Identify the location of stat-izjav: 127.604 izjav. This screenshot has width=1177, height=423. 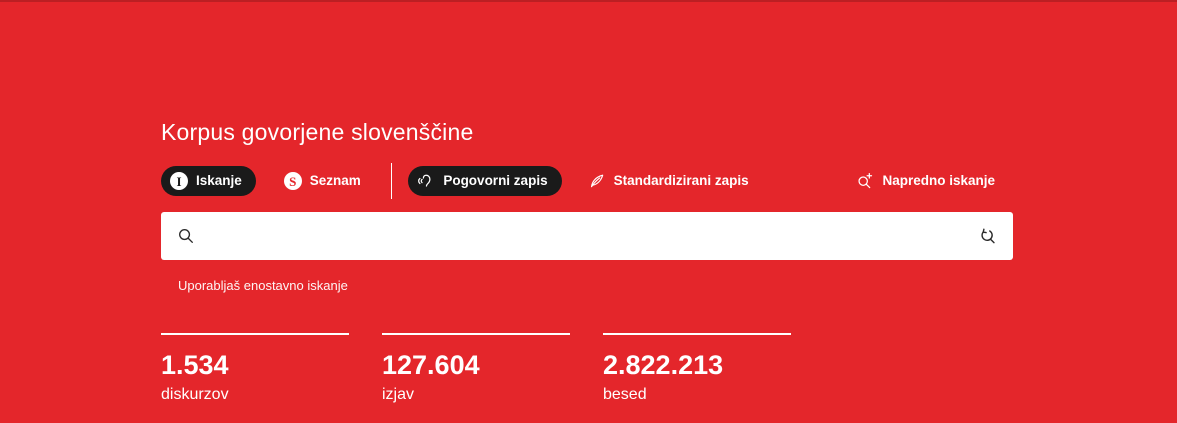
(476, 368).